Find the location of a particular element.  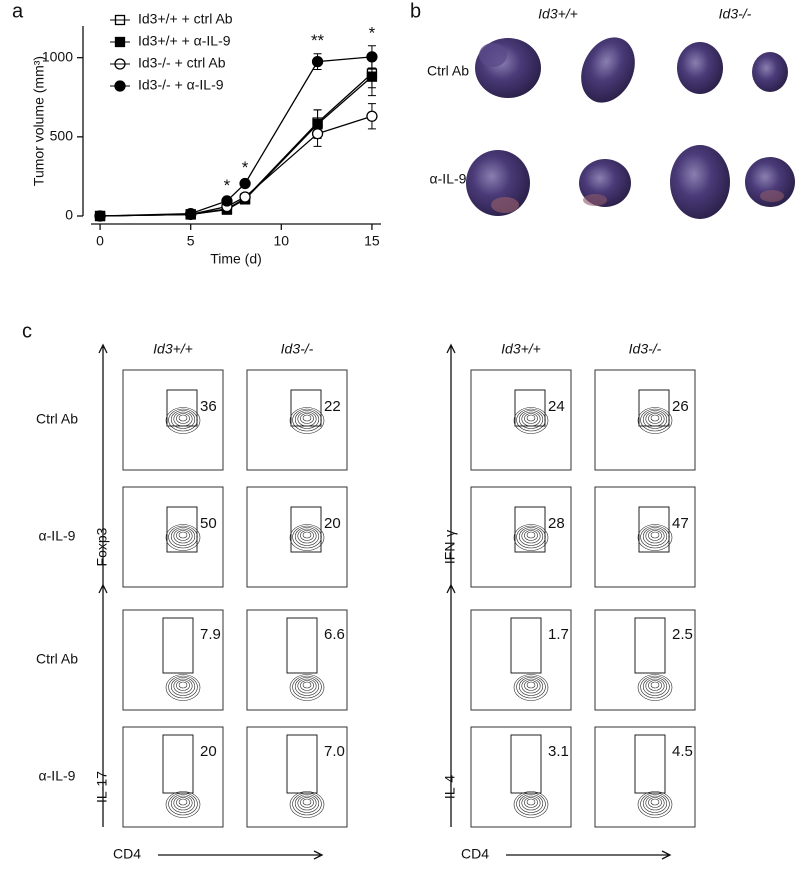

legend-label: Id3+/+ + ctrl Ab is located at coordinates (185, 19).